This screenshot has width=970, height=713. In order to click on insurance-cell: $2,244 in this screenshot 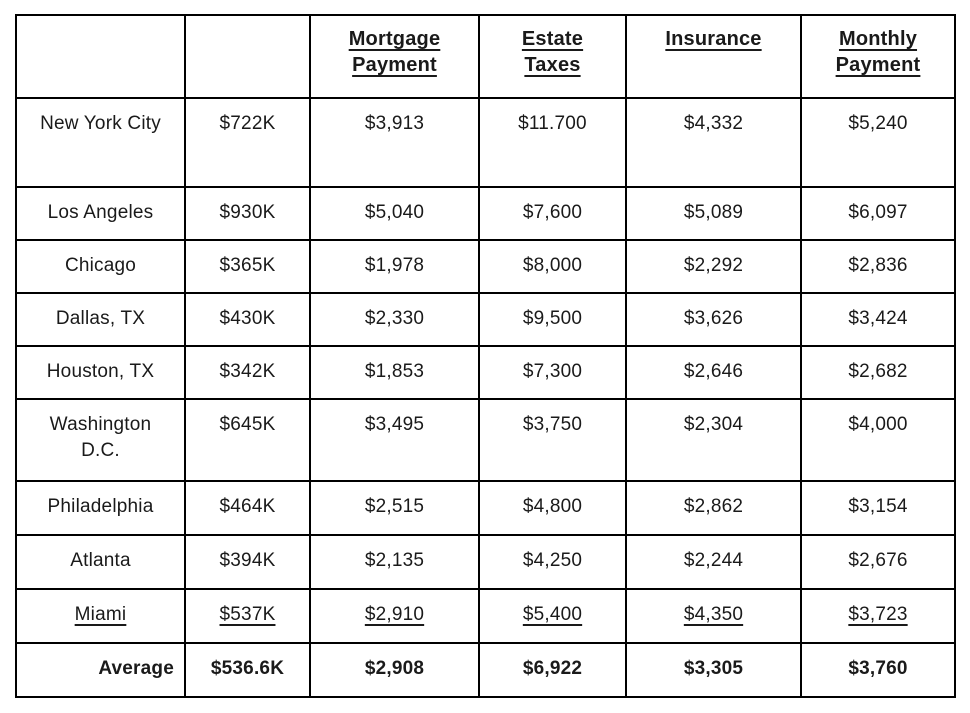, I will do `click(713, 562)`.